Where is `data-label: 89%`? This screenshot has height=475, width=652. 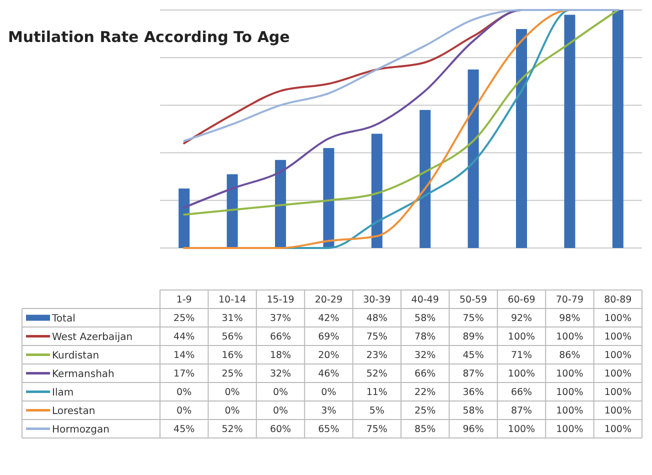
data-label: 89% is located at coordinates (473, 337).